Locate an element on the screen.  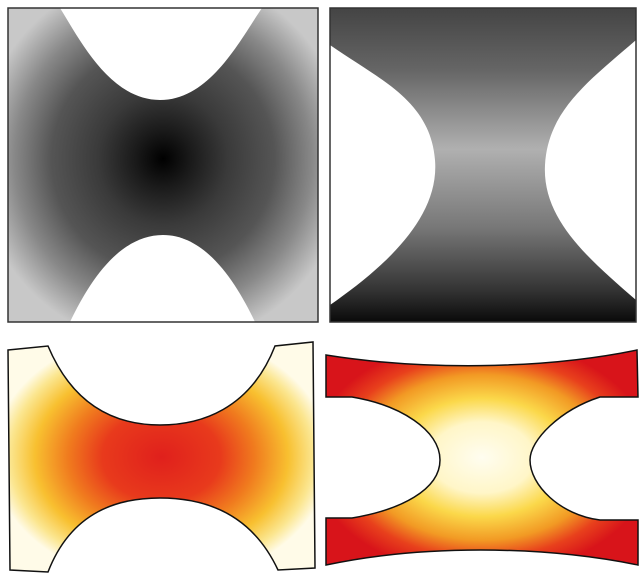
void-left is located at coordinates (383, 175).